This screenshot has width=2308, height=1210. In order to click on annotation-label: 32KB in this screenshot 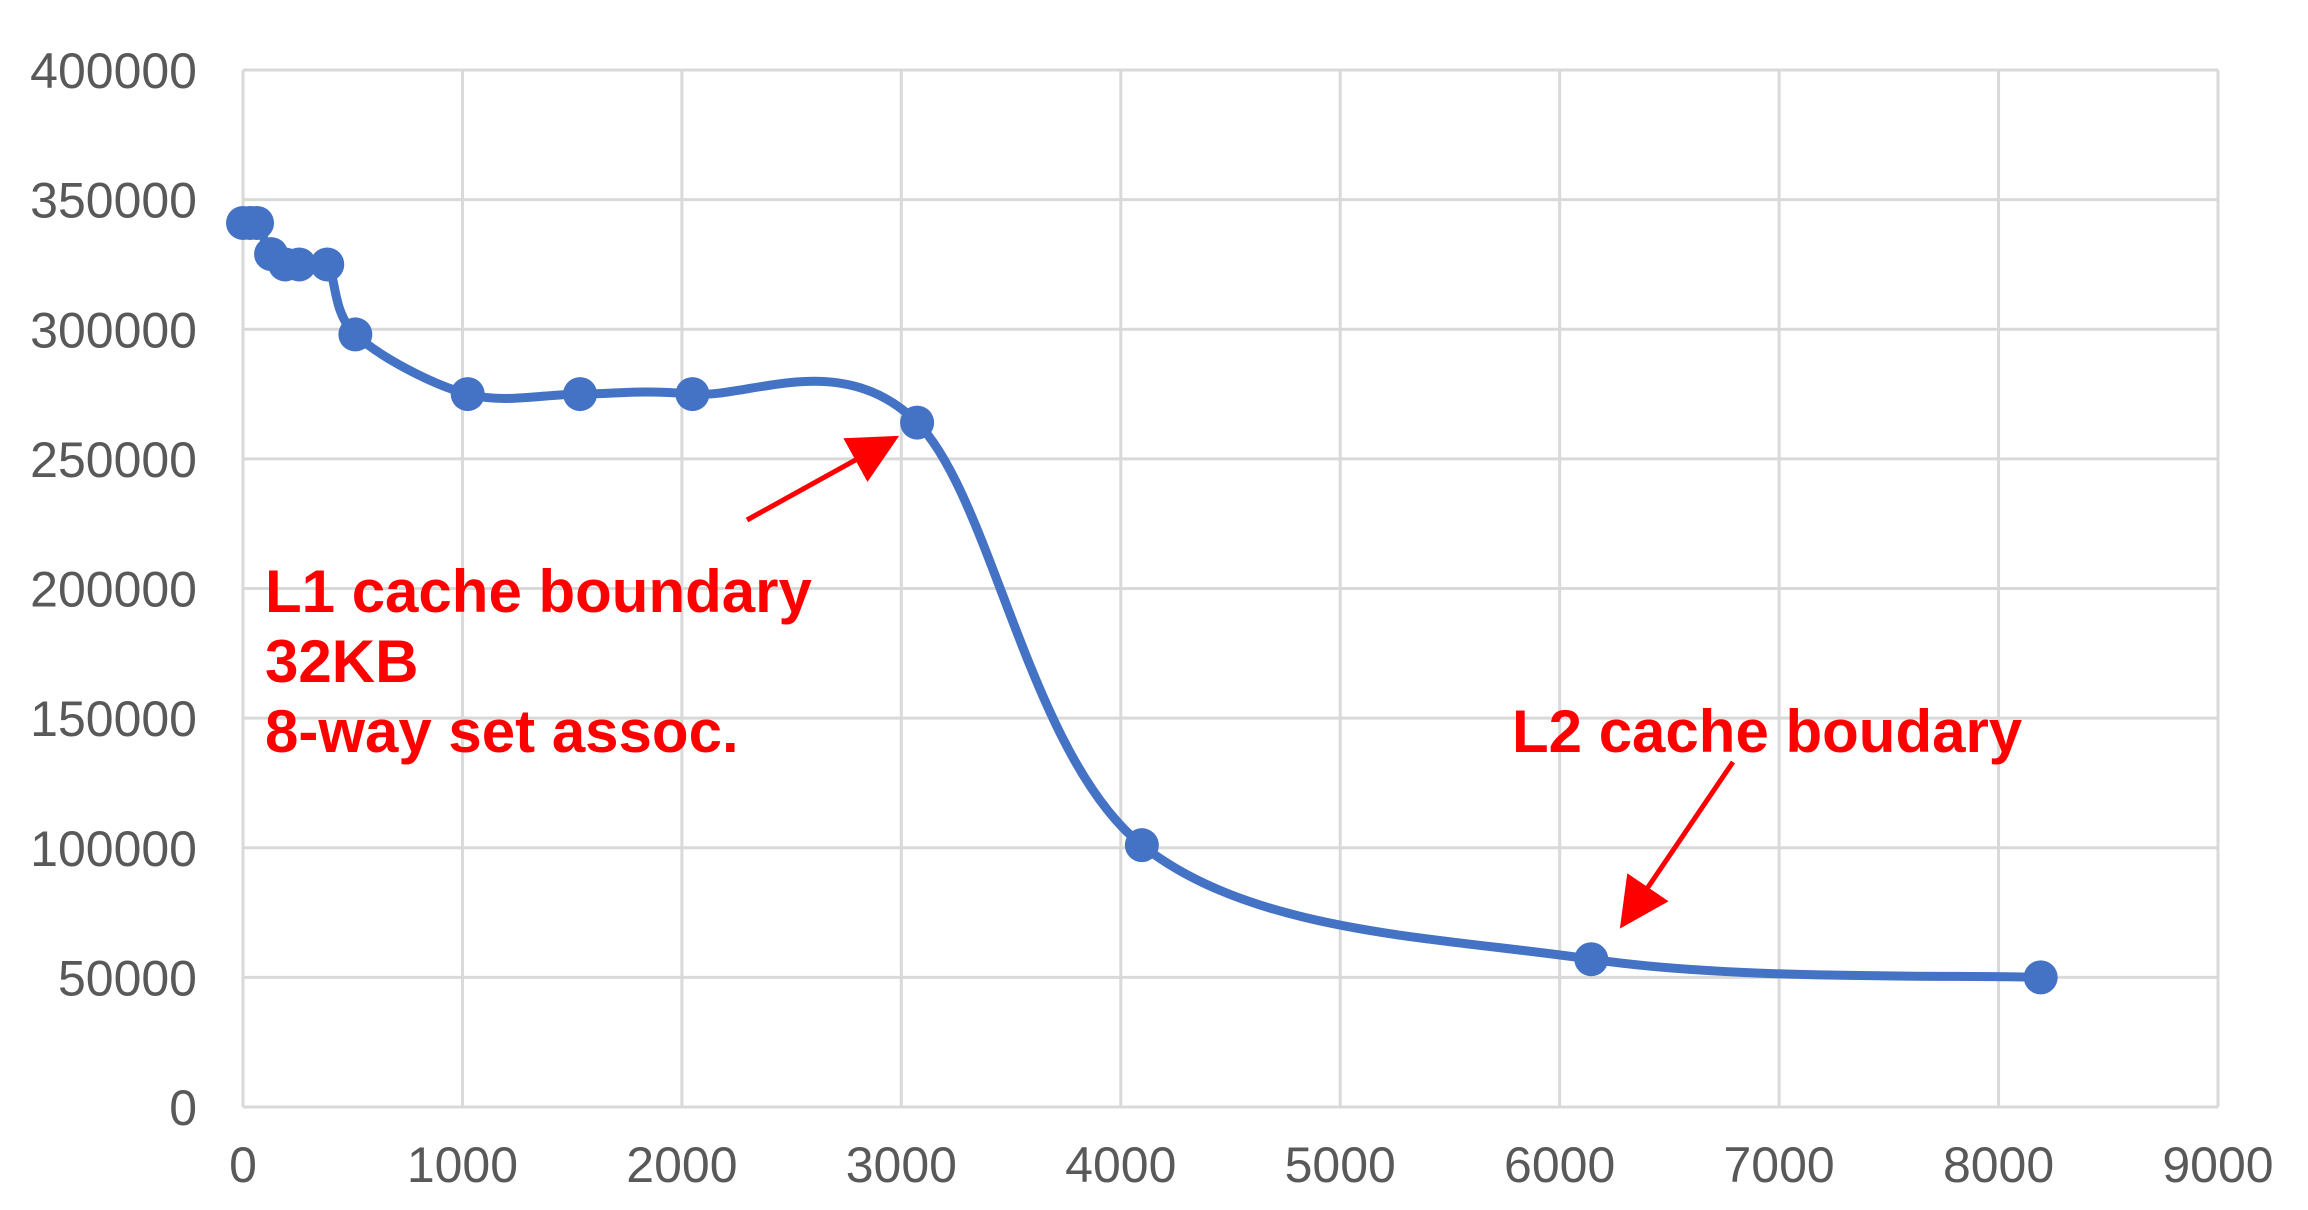, I will do `click(341, 661)`.